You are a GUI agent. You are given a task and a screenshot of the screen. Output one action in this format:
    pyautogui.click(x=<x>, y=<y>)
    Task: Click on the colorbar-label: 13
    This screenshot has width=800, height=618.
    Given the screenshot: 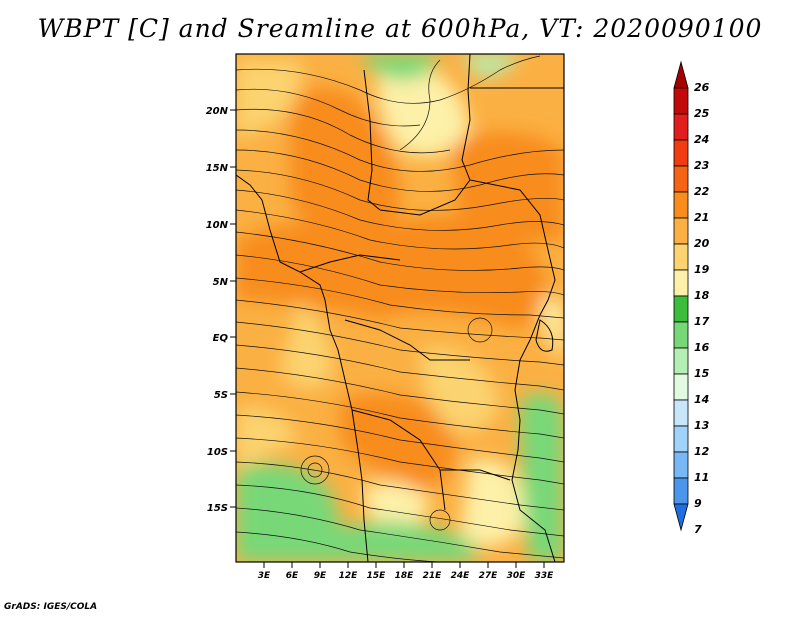 What is the action you would take?
    pyautogui.click(x=702, y=425)
    